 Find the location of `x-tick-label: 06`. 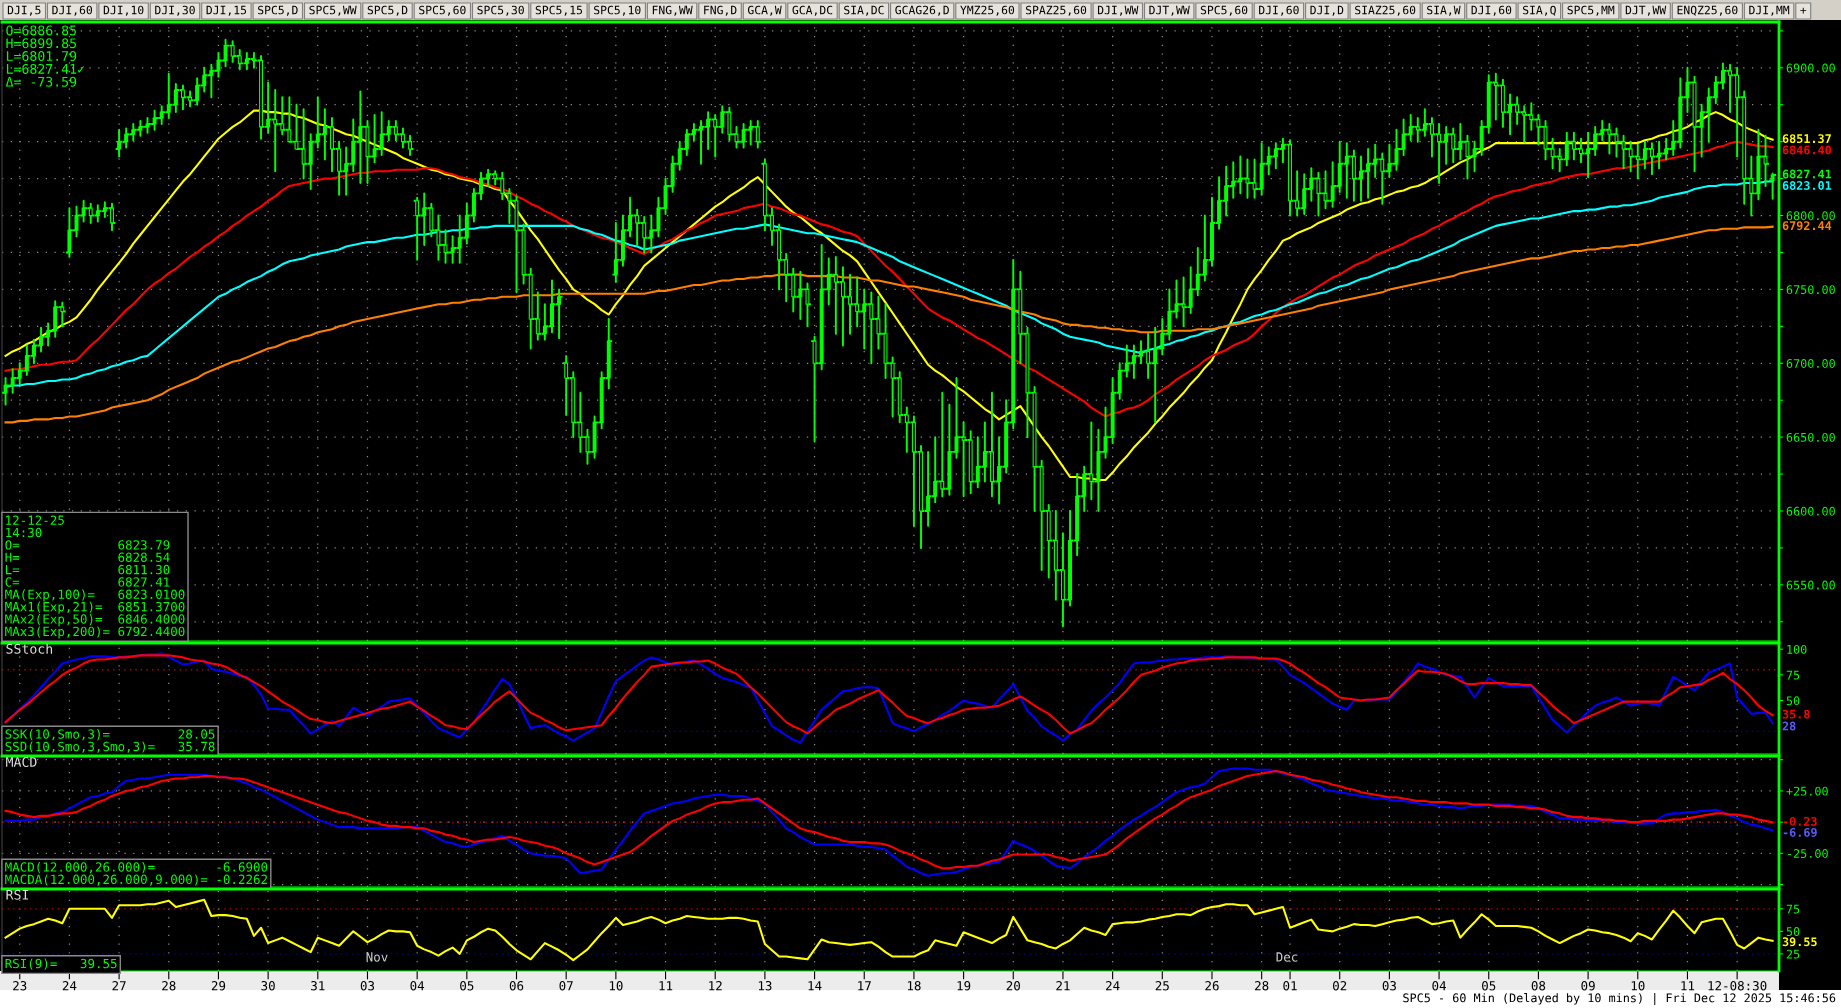

x-tick-label: 06 is located at coordinates (516, 986).